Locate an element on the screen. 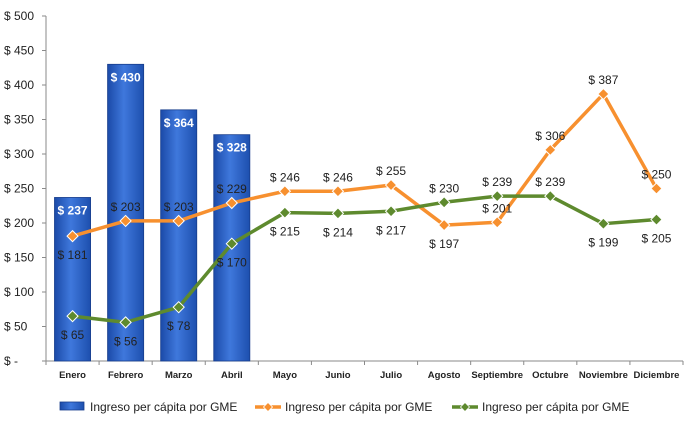  bar-data-label: $ 328 is located at coordinates (232, 148).